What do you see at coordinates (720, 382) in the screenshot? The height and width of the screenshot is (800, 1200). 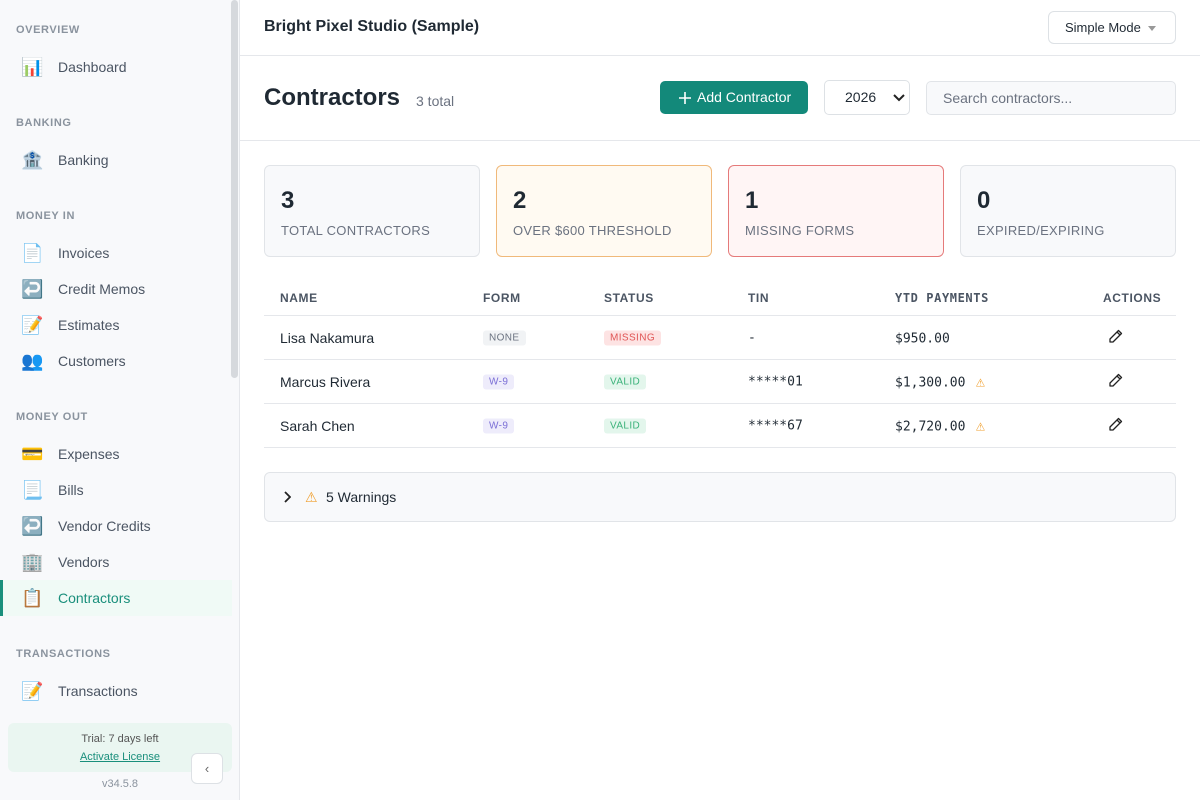 I see `table-row: Marcus Rivera W-9 VALID *****01 $1,300.00 ⚠` at bounding box center [720, 382].